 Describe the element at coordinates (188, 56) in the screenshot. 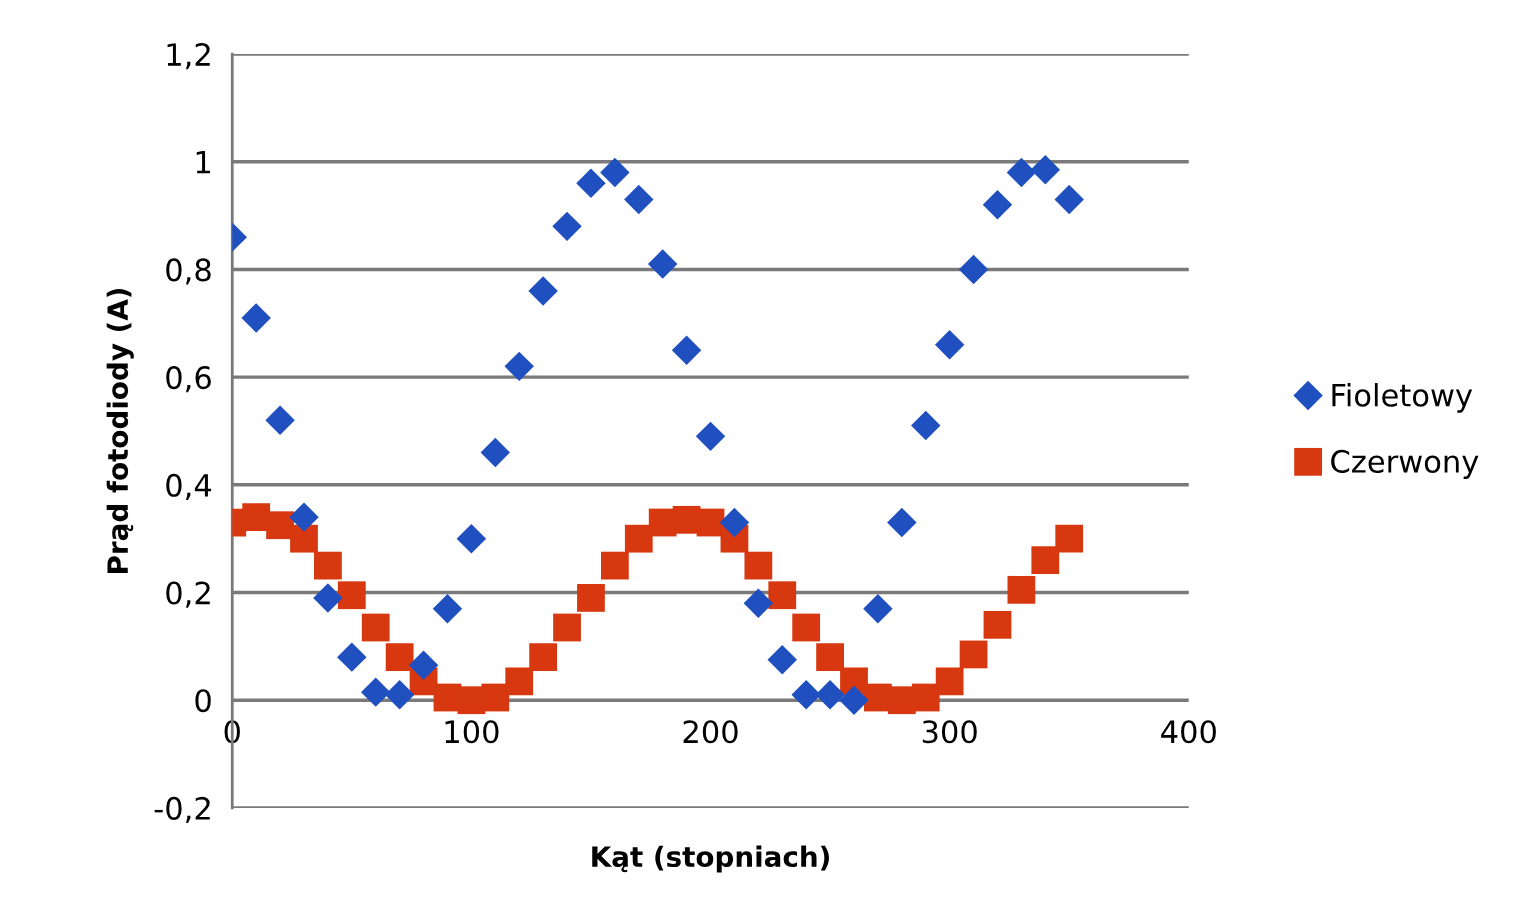

I see `y-tick-label: 1,2` at that location.